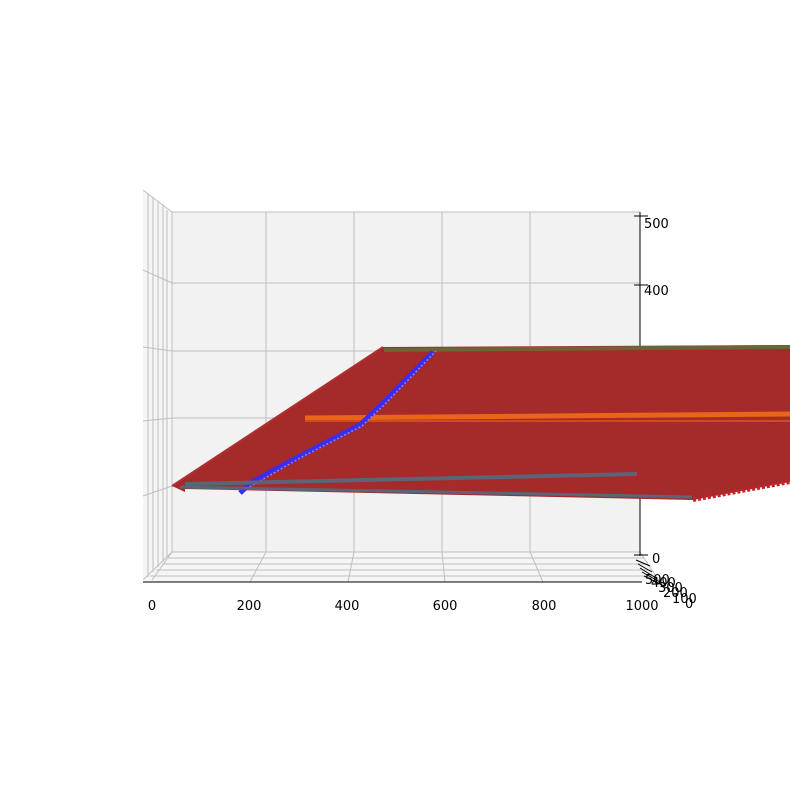 Image resolution: width=790 pixels, height=795 pixels. I want to click on surface-edge-cap, so click(178, 486).